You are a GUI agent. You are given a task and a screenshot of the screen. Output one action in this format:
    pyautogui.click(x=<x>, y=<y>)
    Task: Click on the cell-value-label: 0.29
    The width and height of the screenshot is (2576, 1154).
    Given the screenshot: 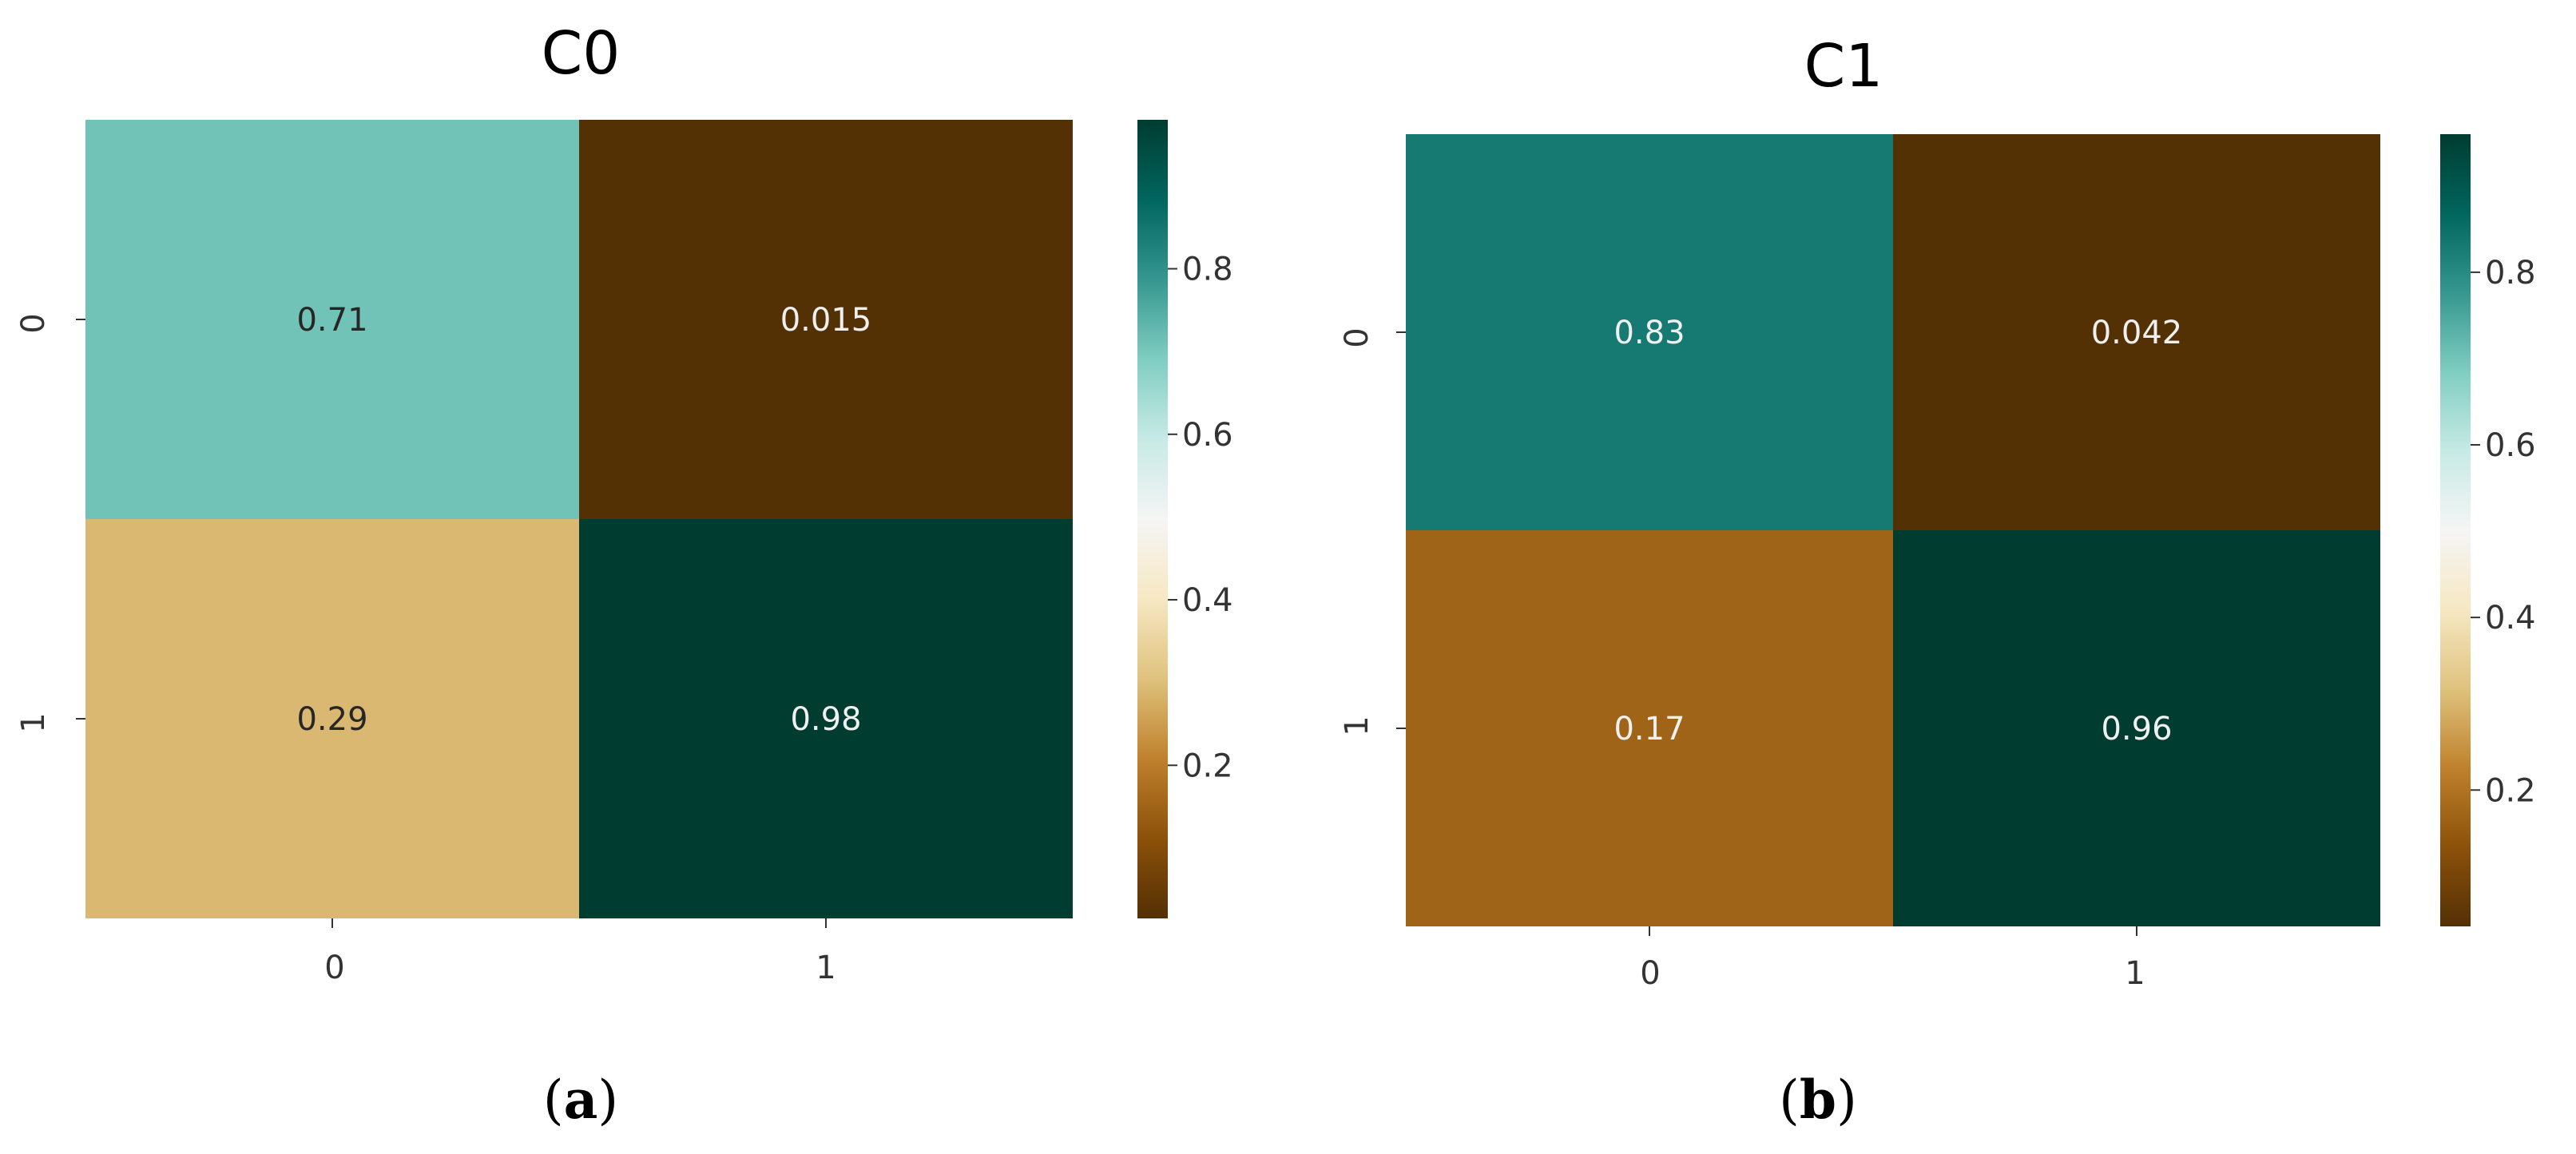 What is the action you would take?
    pyautogui.click(x=331, y=719)
    